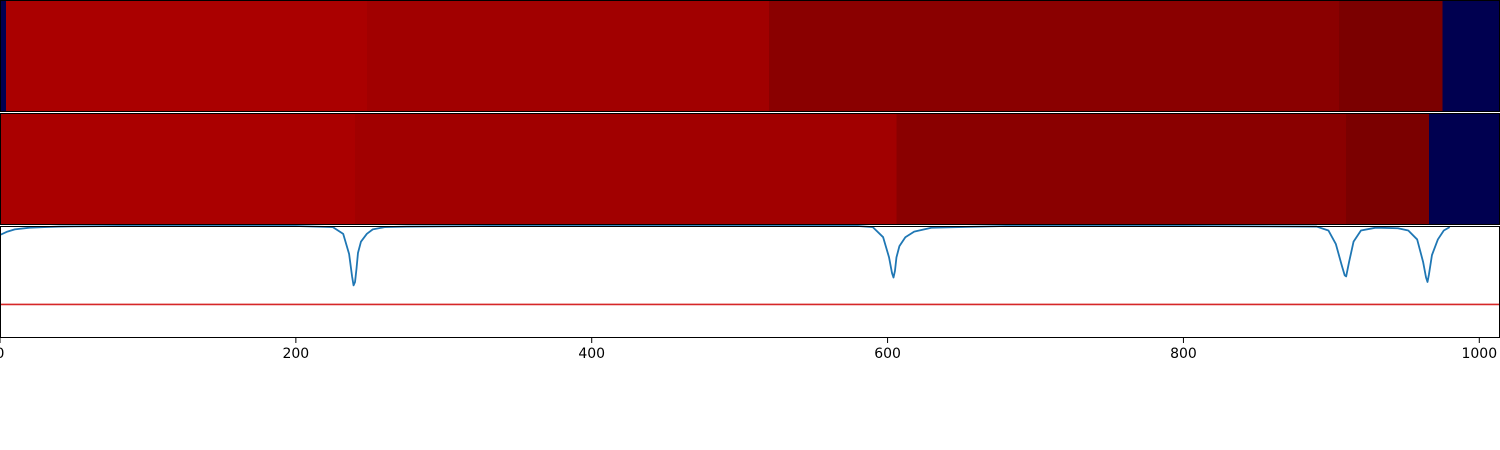 The image size is (1500, 450). What do you see at coordinates (591, 354) in the screenshot?
I see `x-tick-label-2: 400` at bounding box center [591, 354].